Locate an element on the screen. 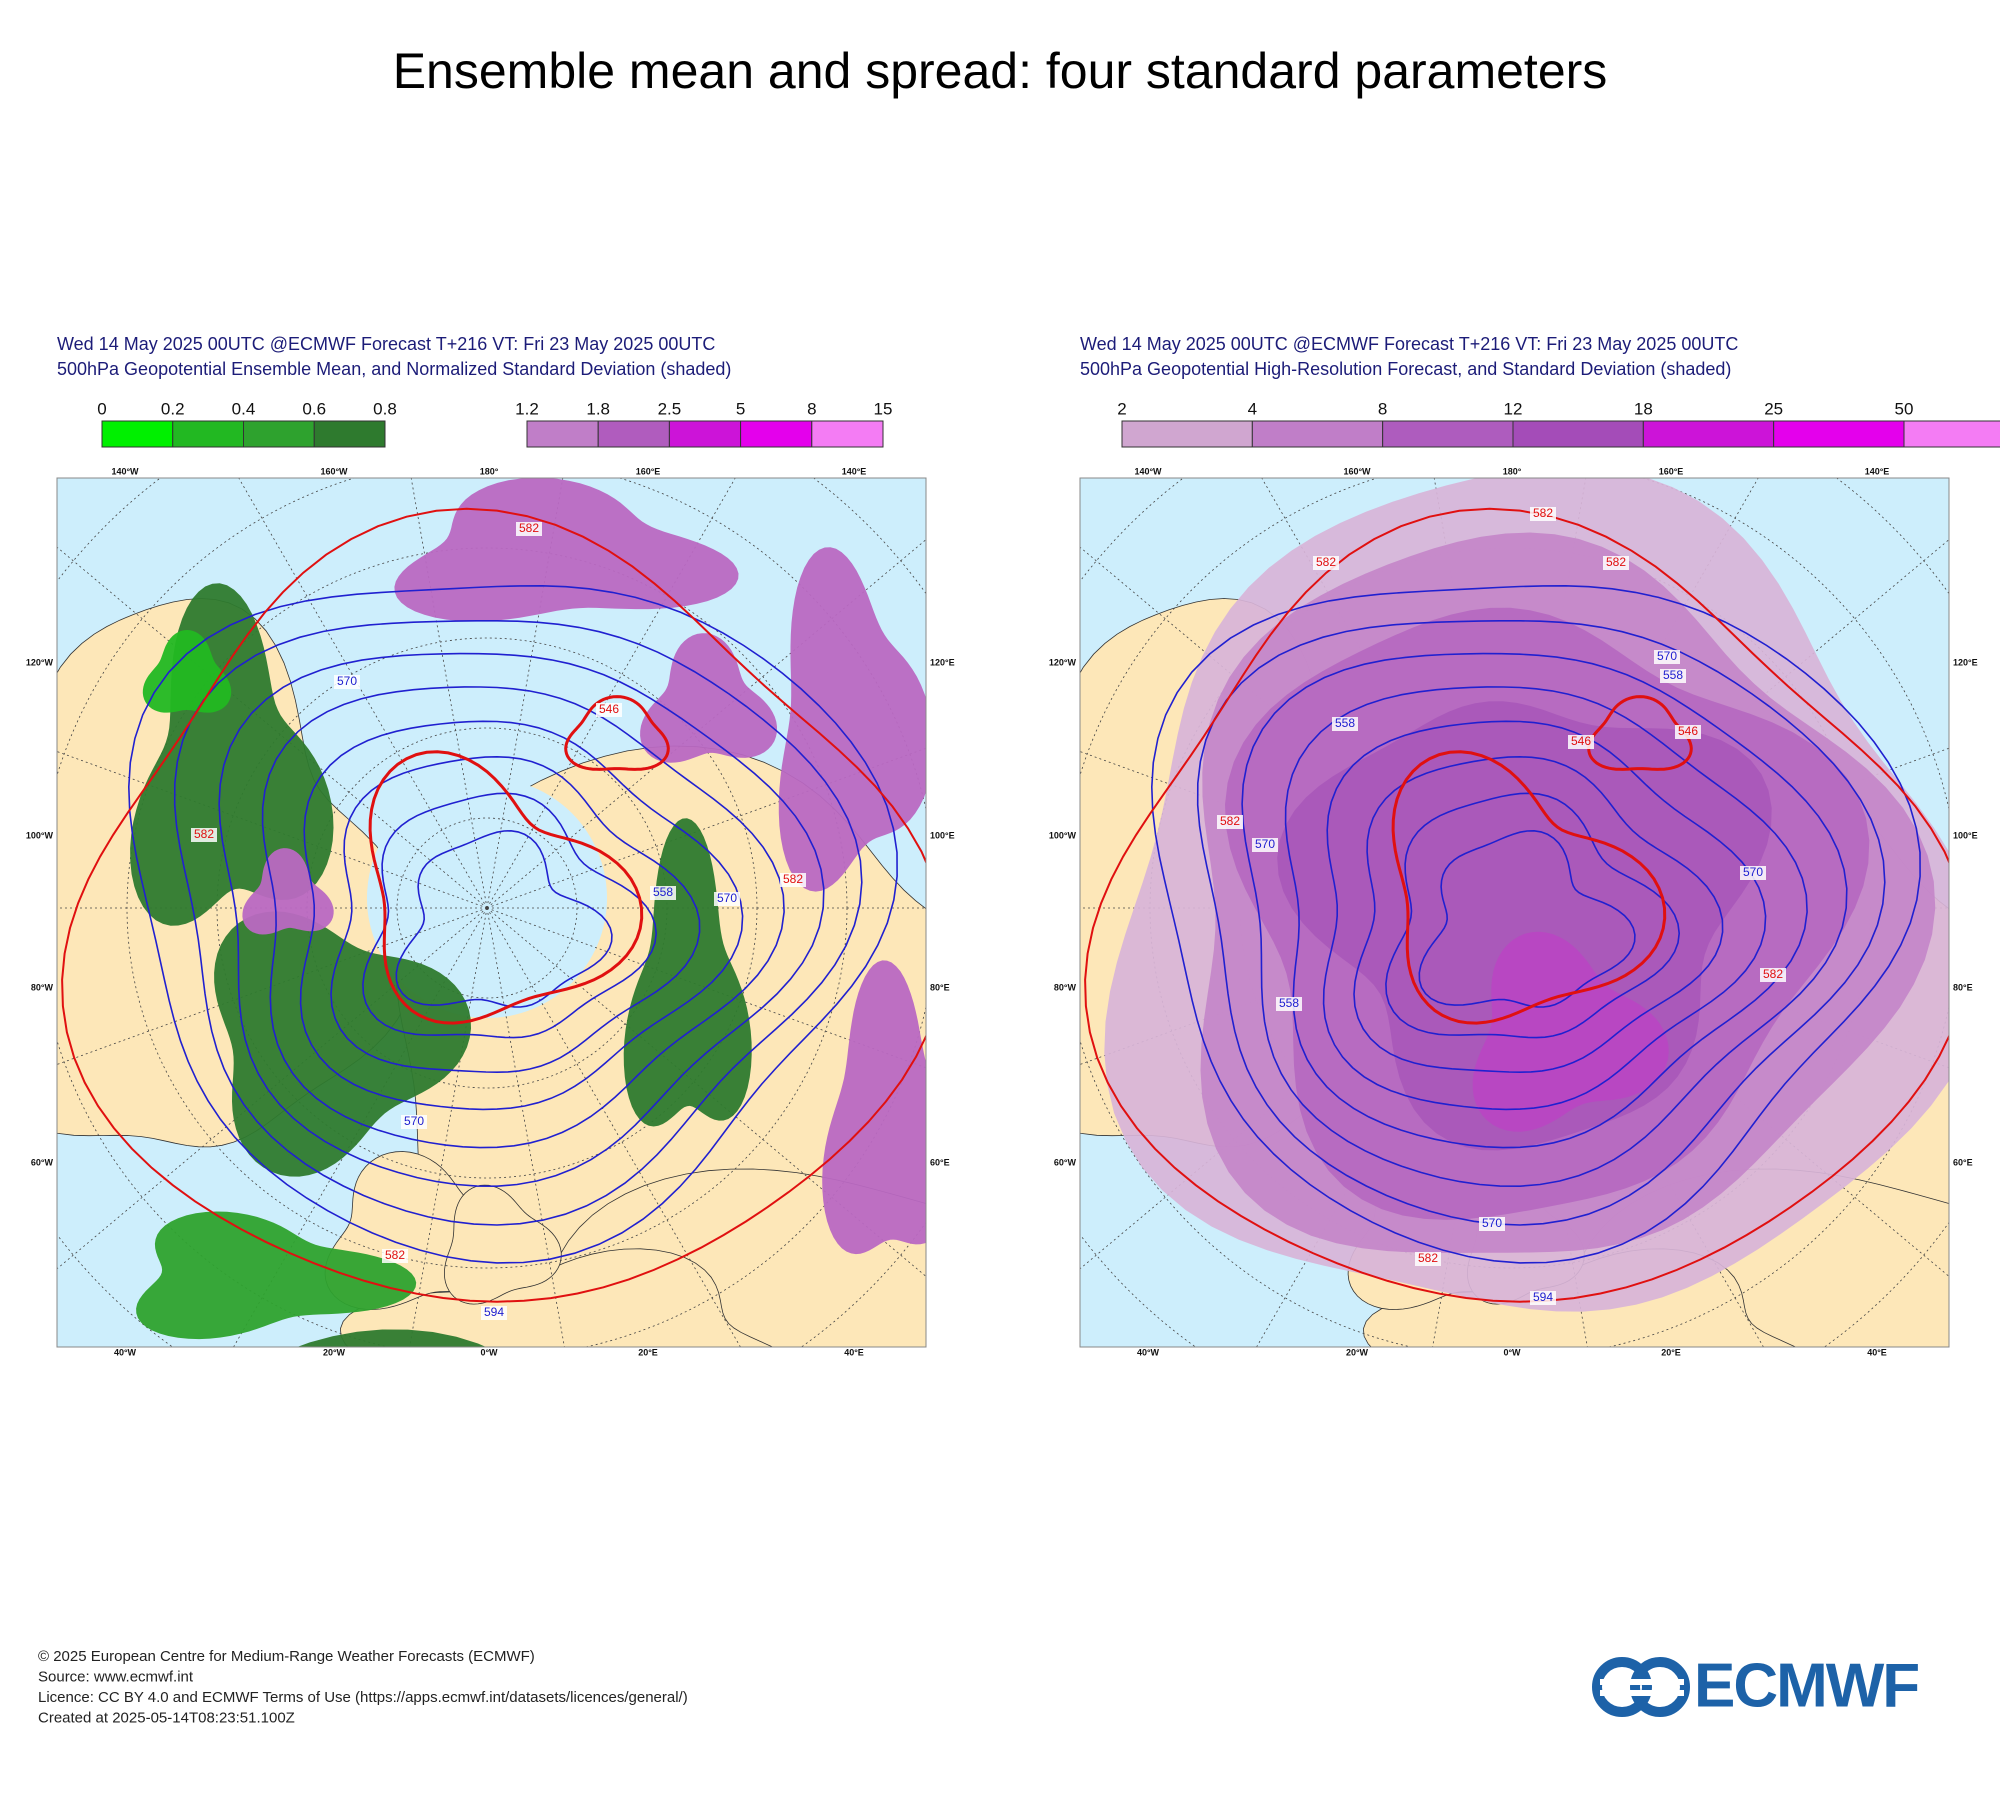 This screenshot has width=2000, height=1805. logo-bar is located at coordinates (1642, 1682).